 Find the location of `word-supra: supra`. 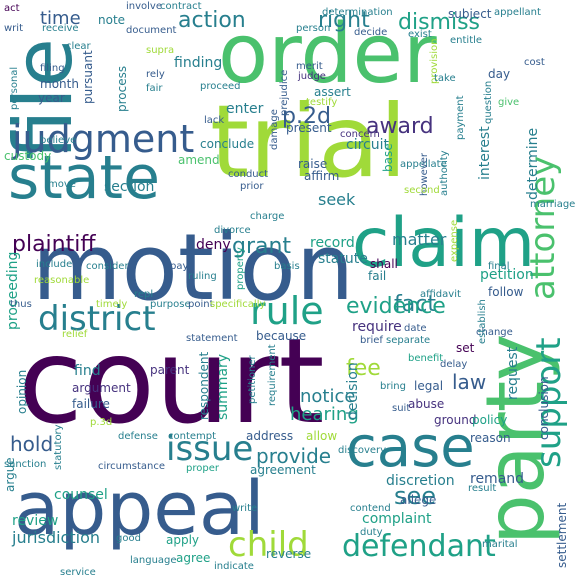

word-supra: supra is located at coordinates (160, 50).